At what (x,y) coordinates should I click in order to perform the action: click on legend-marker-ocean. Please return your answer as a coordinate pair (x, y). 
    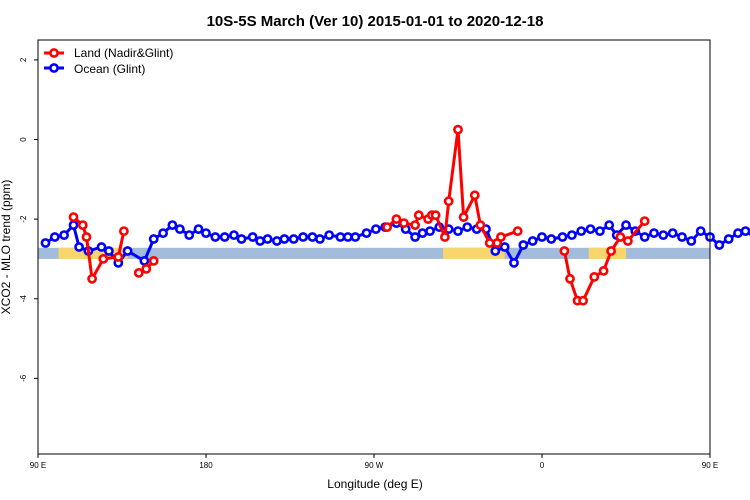
    Looking at the image, I should click on (54, 68).